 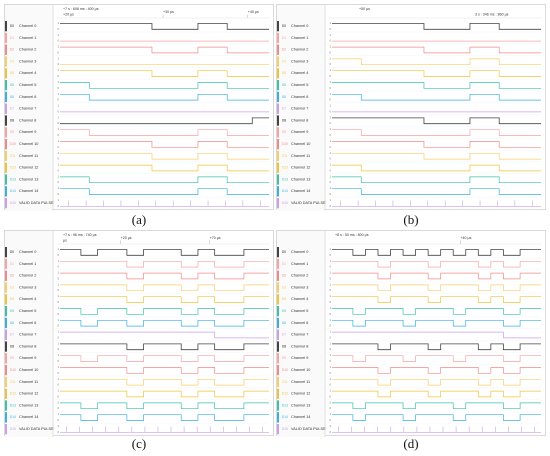 I want to click on channel-id: D15, so click(x=285, y=203).